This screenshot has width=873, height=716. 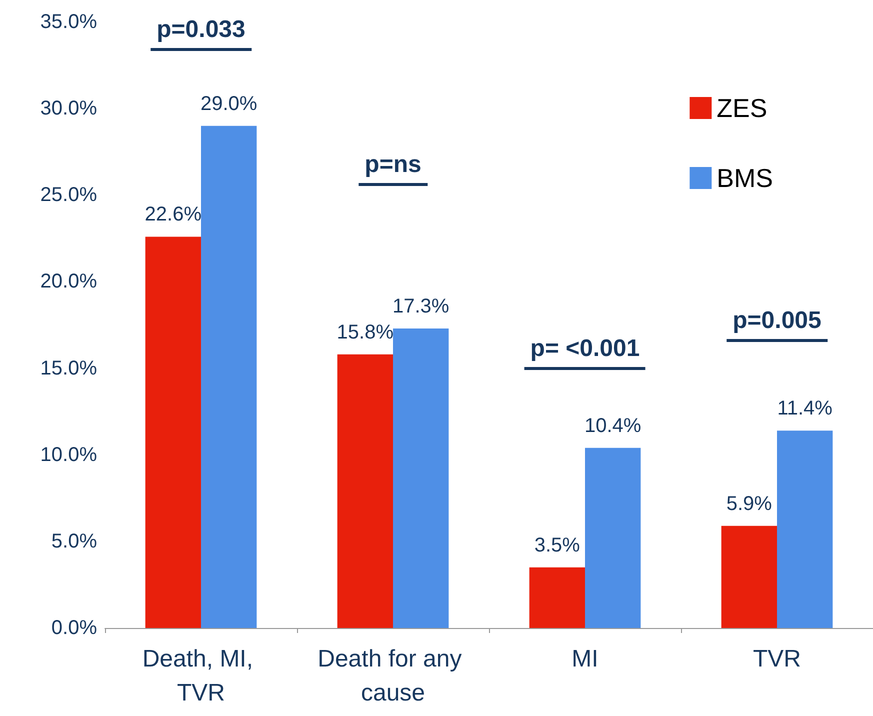 I want to click on data-label: 11.4%, so click(x=805, y=409).